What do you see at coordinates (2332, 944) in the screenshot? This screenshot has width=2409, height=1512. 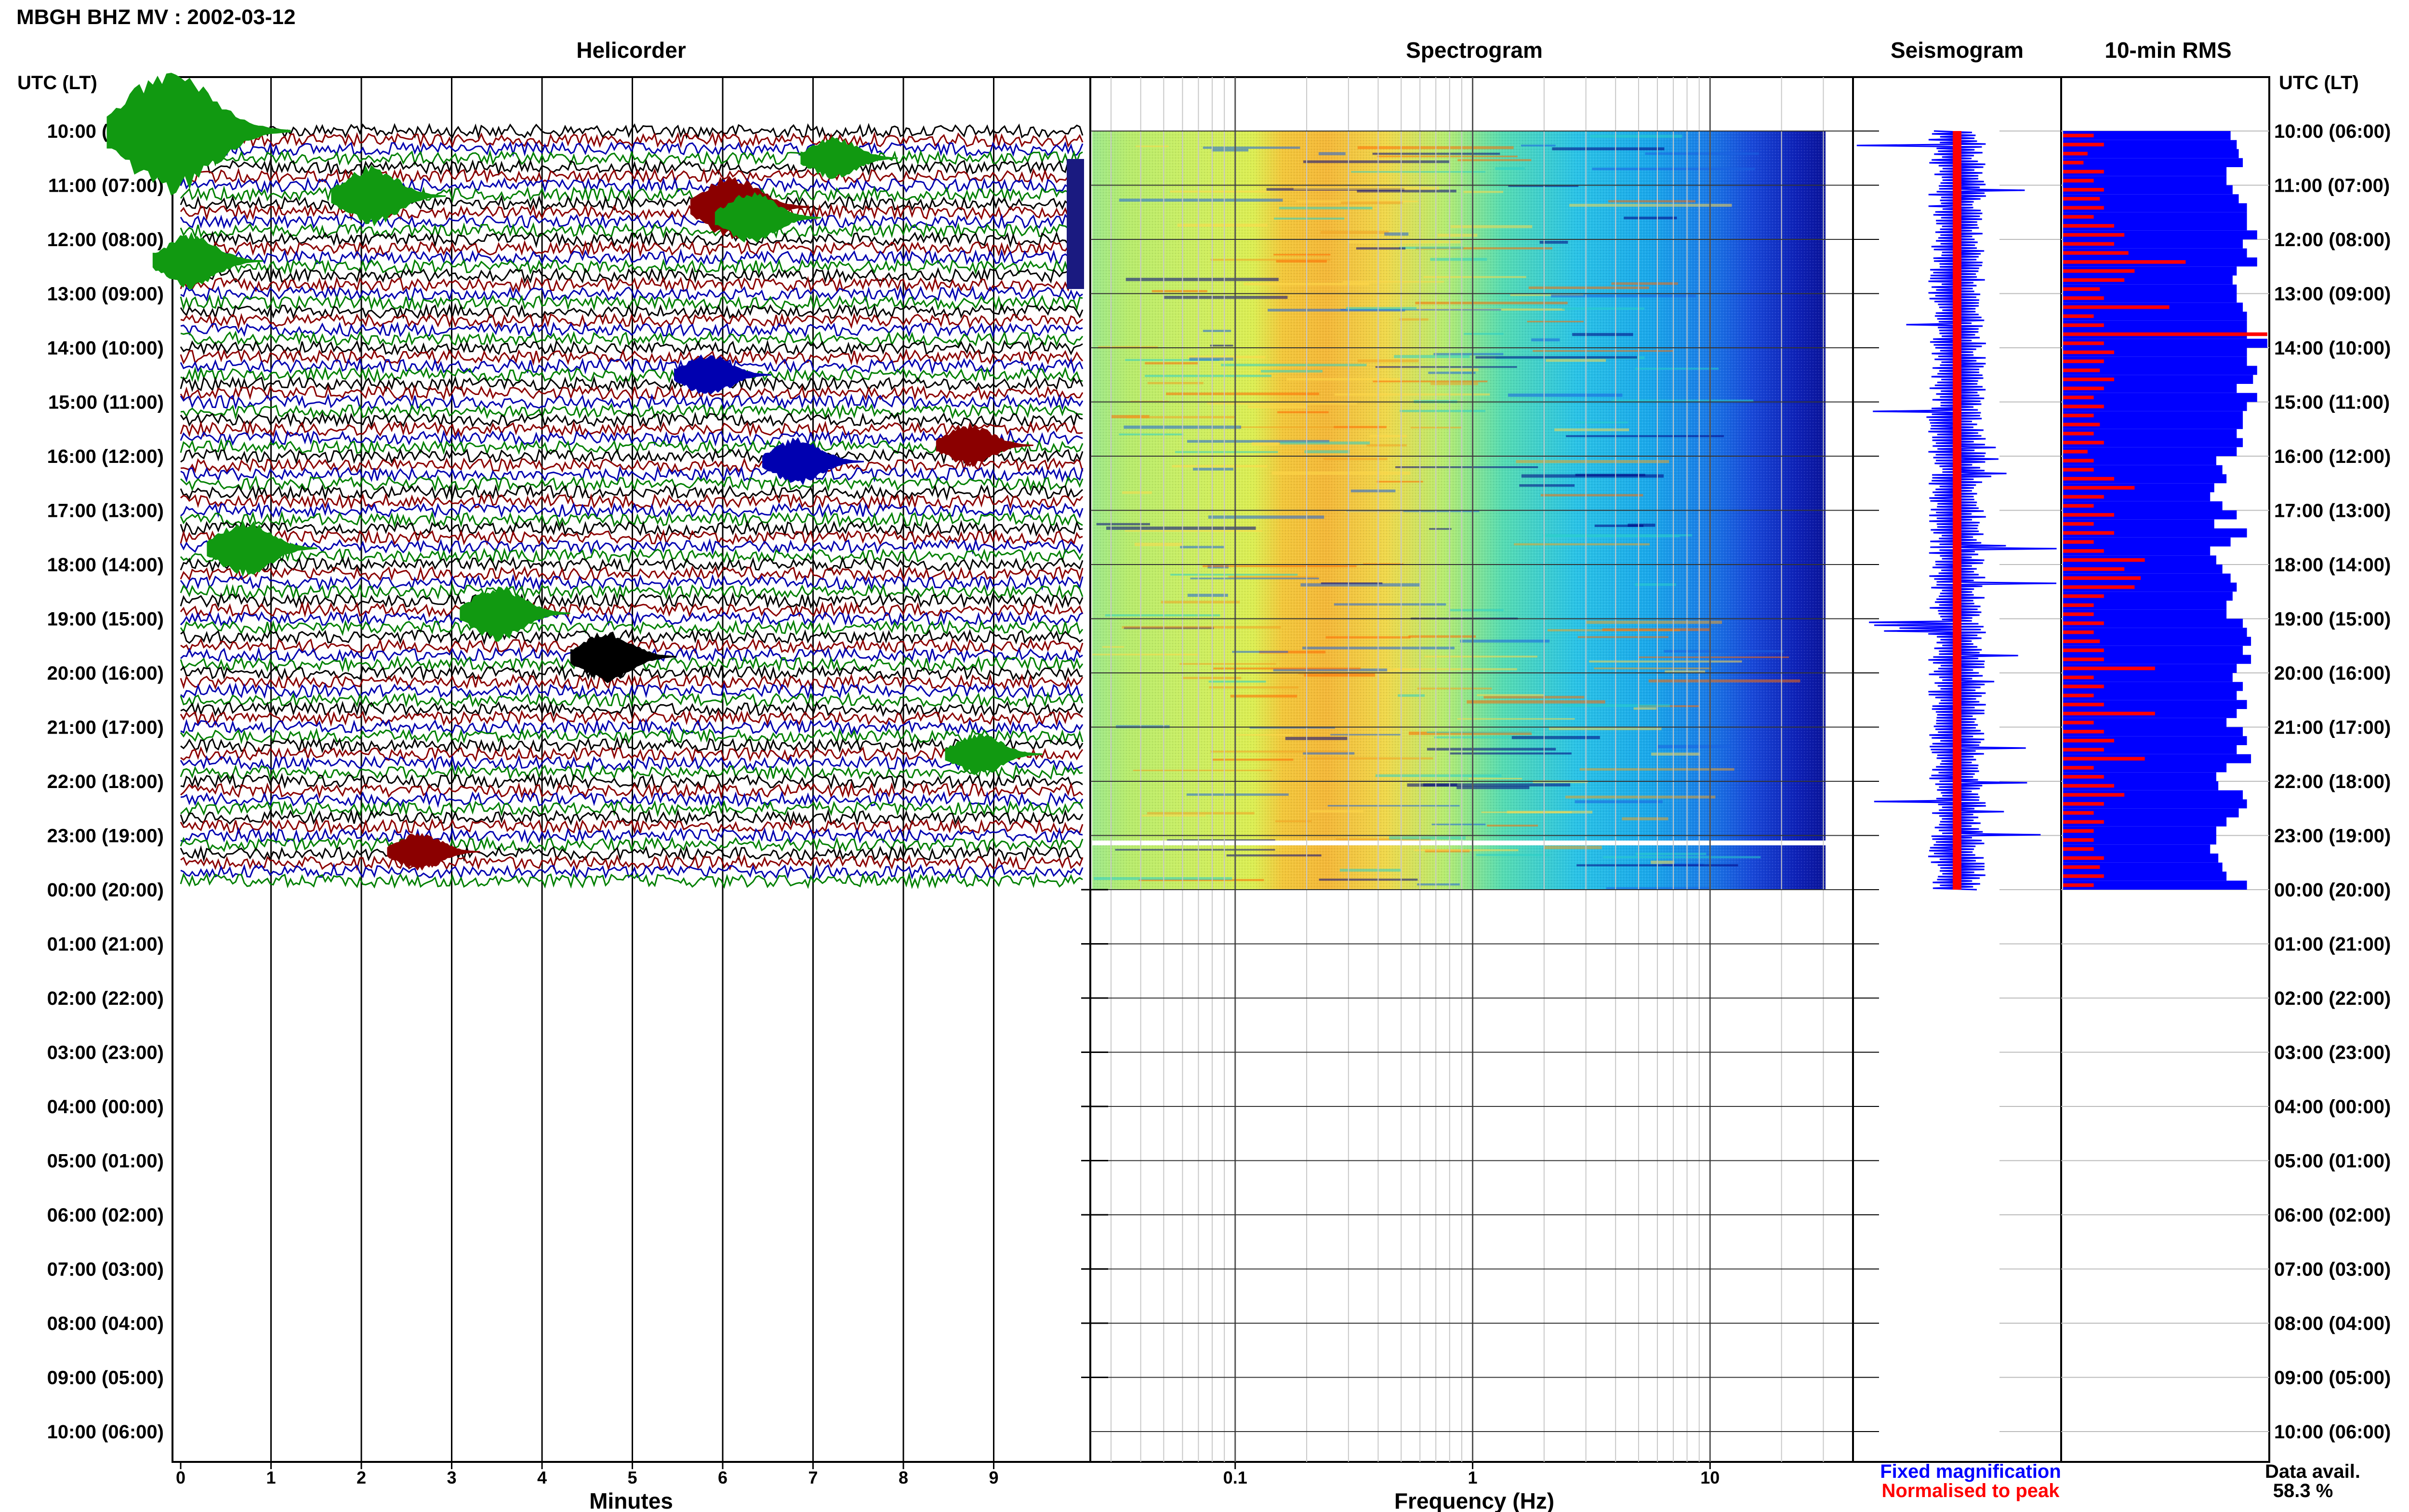 I see `time-label-right: 01:00 (21:00)` at bounding box center [2332, 944].